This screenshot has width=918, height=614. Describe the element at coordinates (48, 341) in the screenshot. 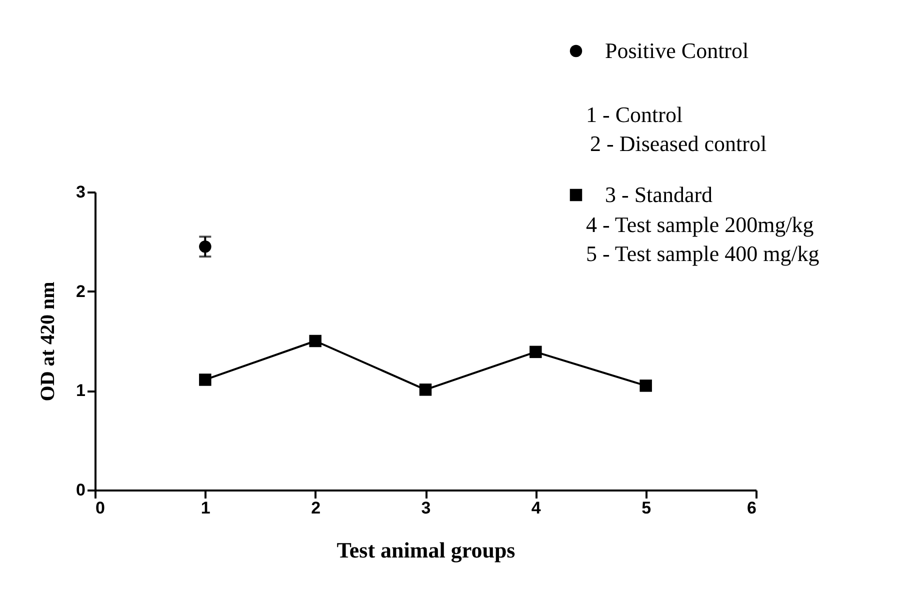

I see `y-axis-title: OD at 420 nm` at that location.